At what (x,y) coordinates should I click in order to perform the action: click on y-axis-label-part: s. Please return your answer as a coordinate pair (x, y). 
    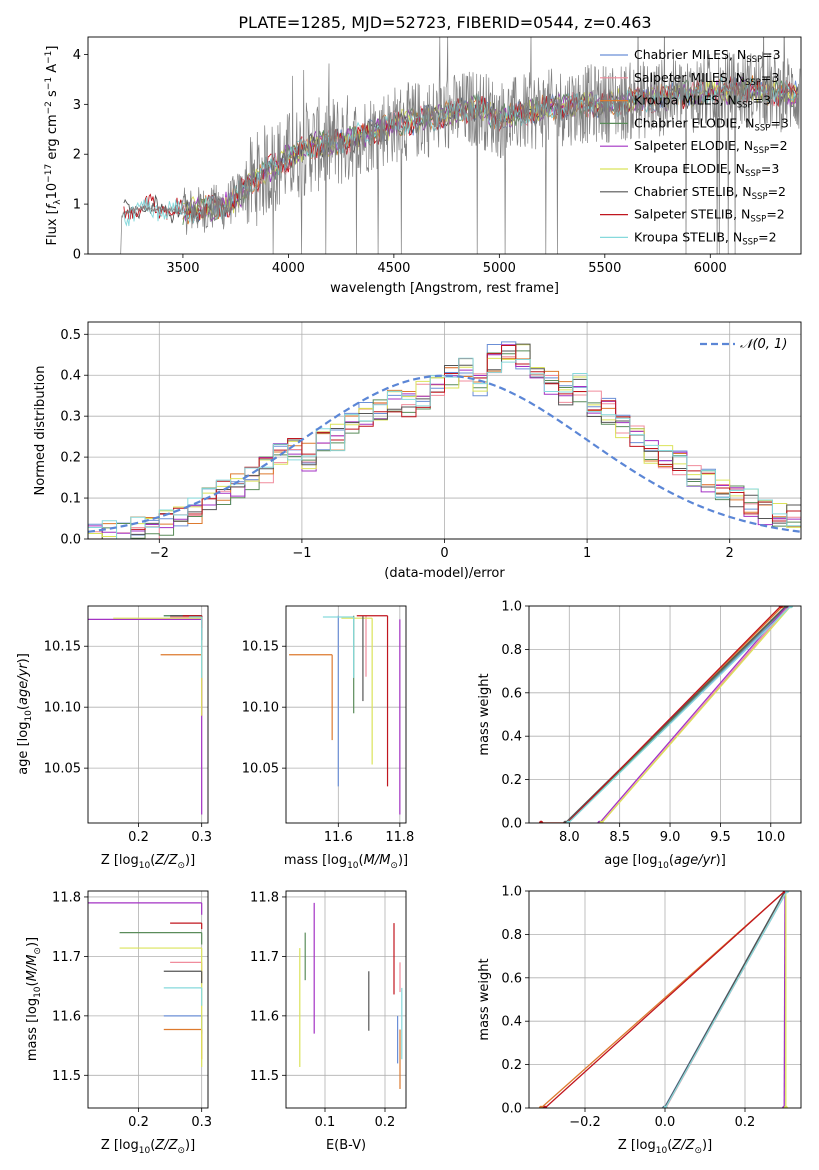
    Looking at the image, I should click on (52, 95).